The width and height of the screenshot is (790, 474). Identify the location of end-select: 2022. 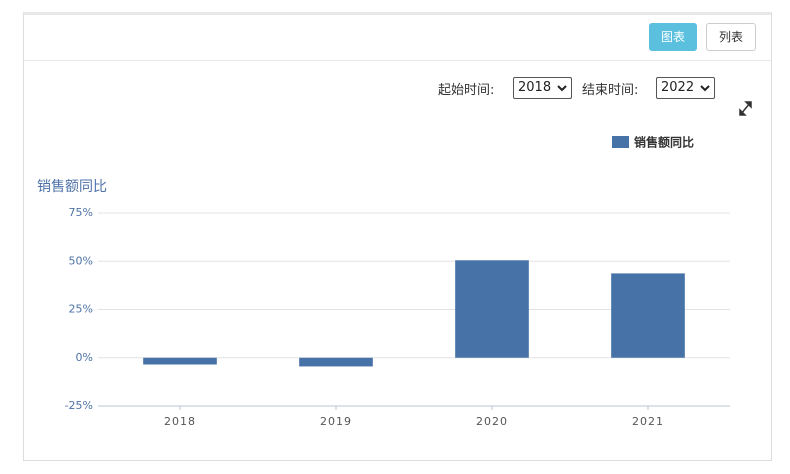
(686, 88).